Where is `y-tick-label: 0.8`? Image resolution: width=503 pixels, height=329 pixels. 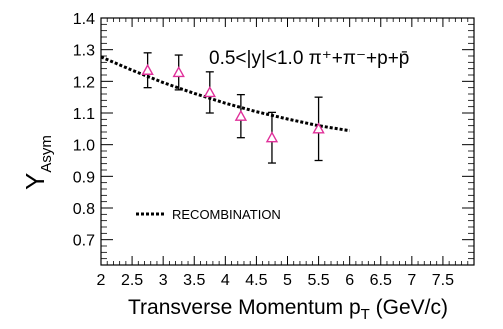
y-tick-label: 0.8 is located at coordinates (84, 209).